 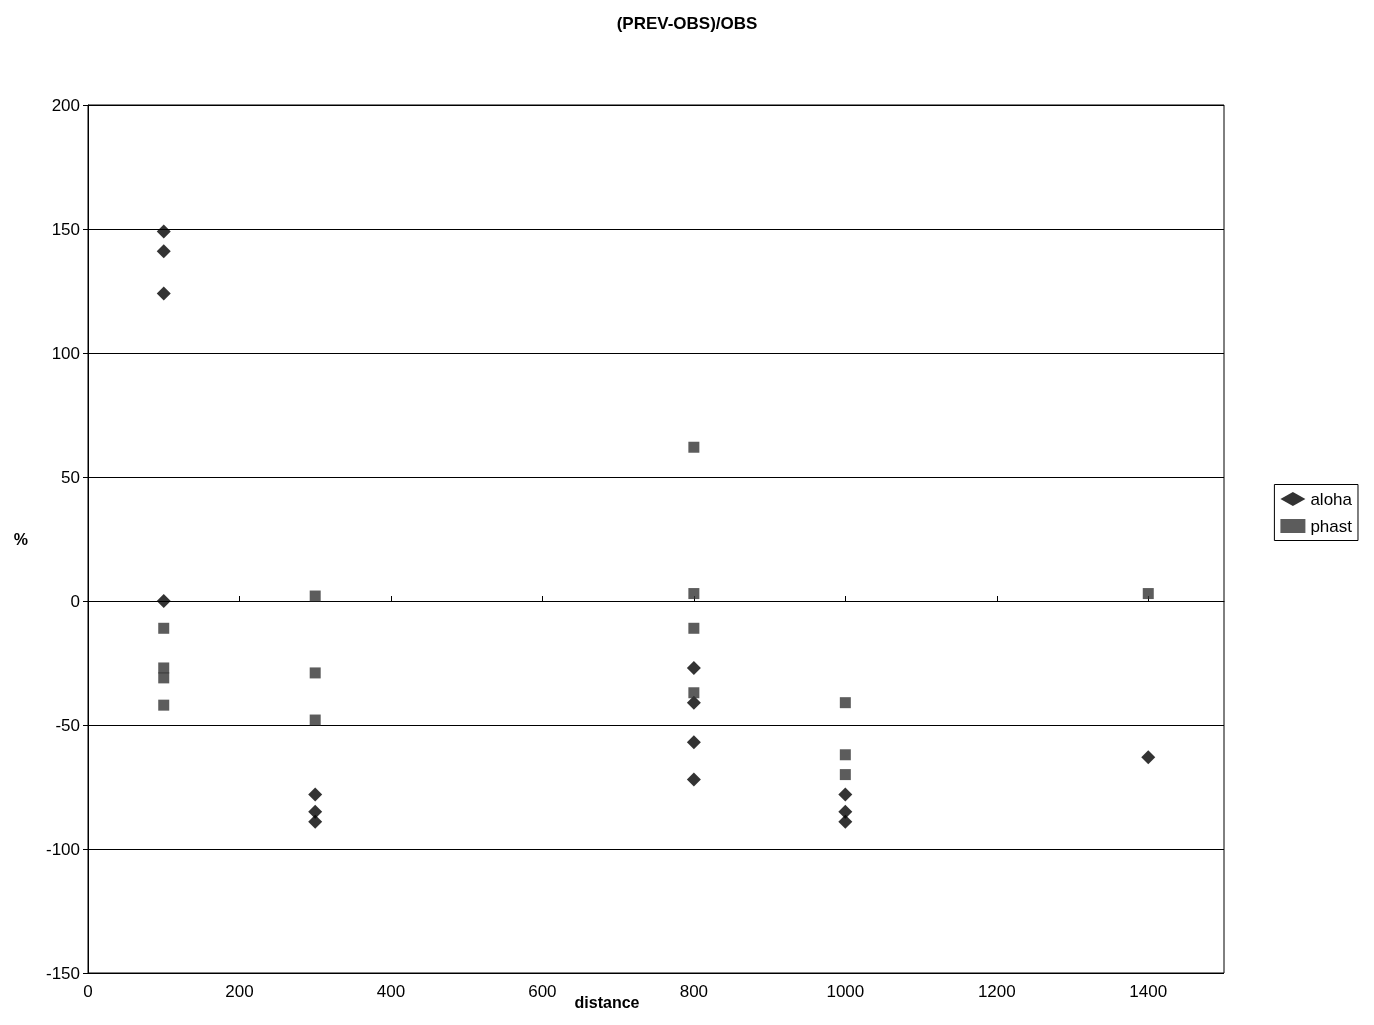 I want to click on legend-label: aloha, so click(x=1331, y=499).